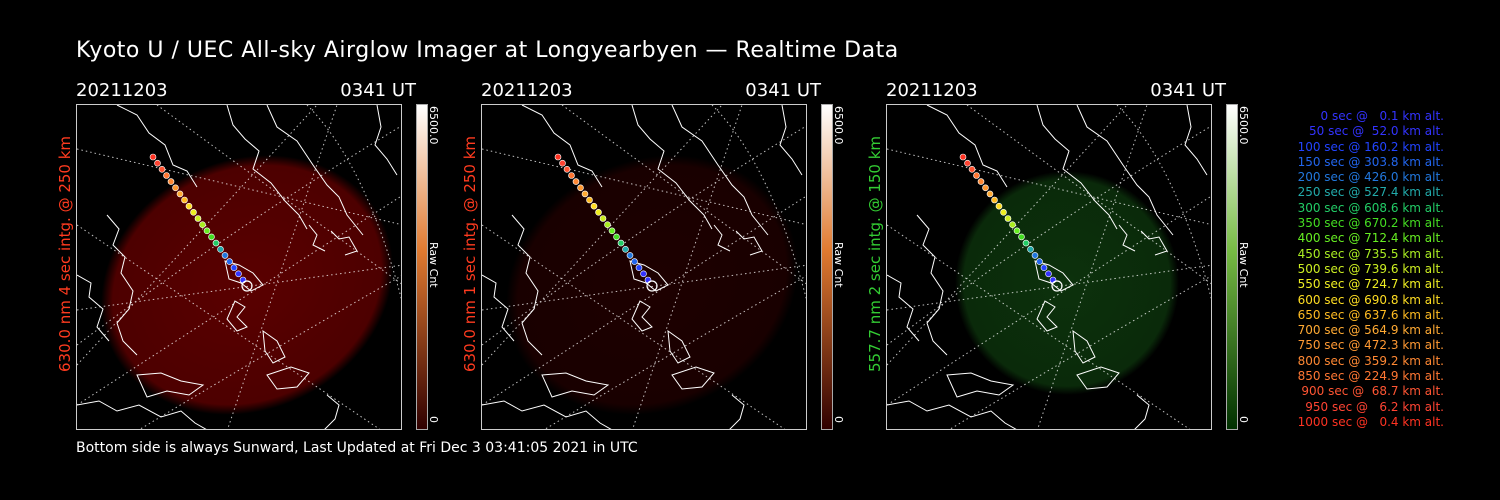  What do you see at coordinates (1370, 161) in the screenshot?
I see `legend-row: 150 sec @ 303.8 km alt.` at bounding box center [1370, 161].